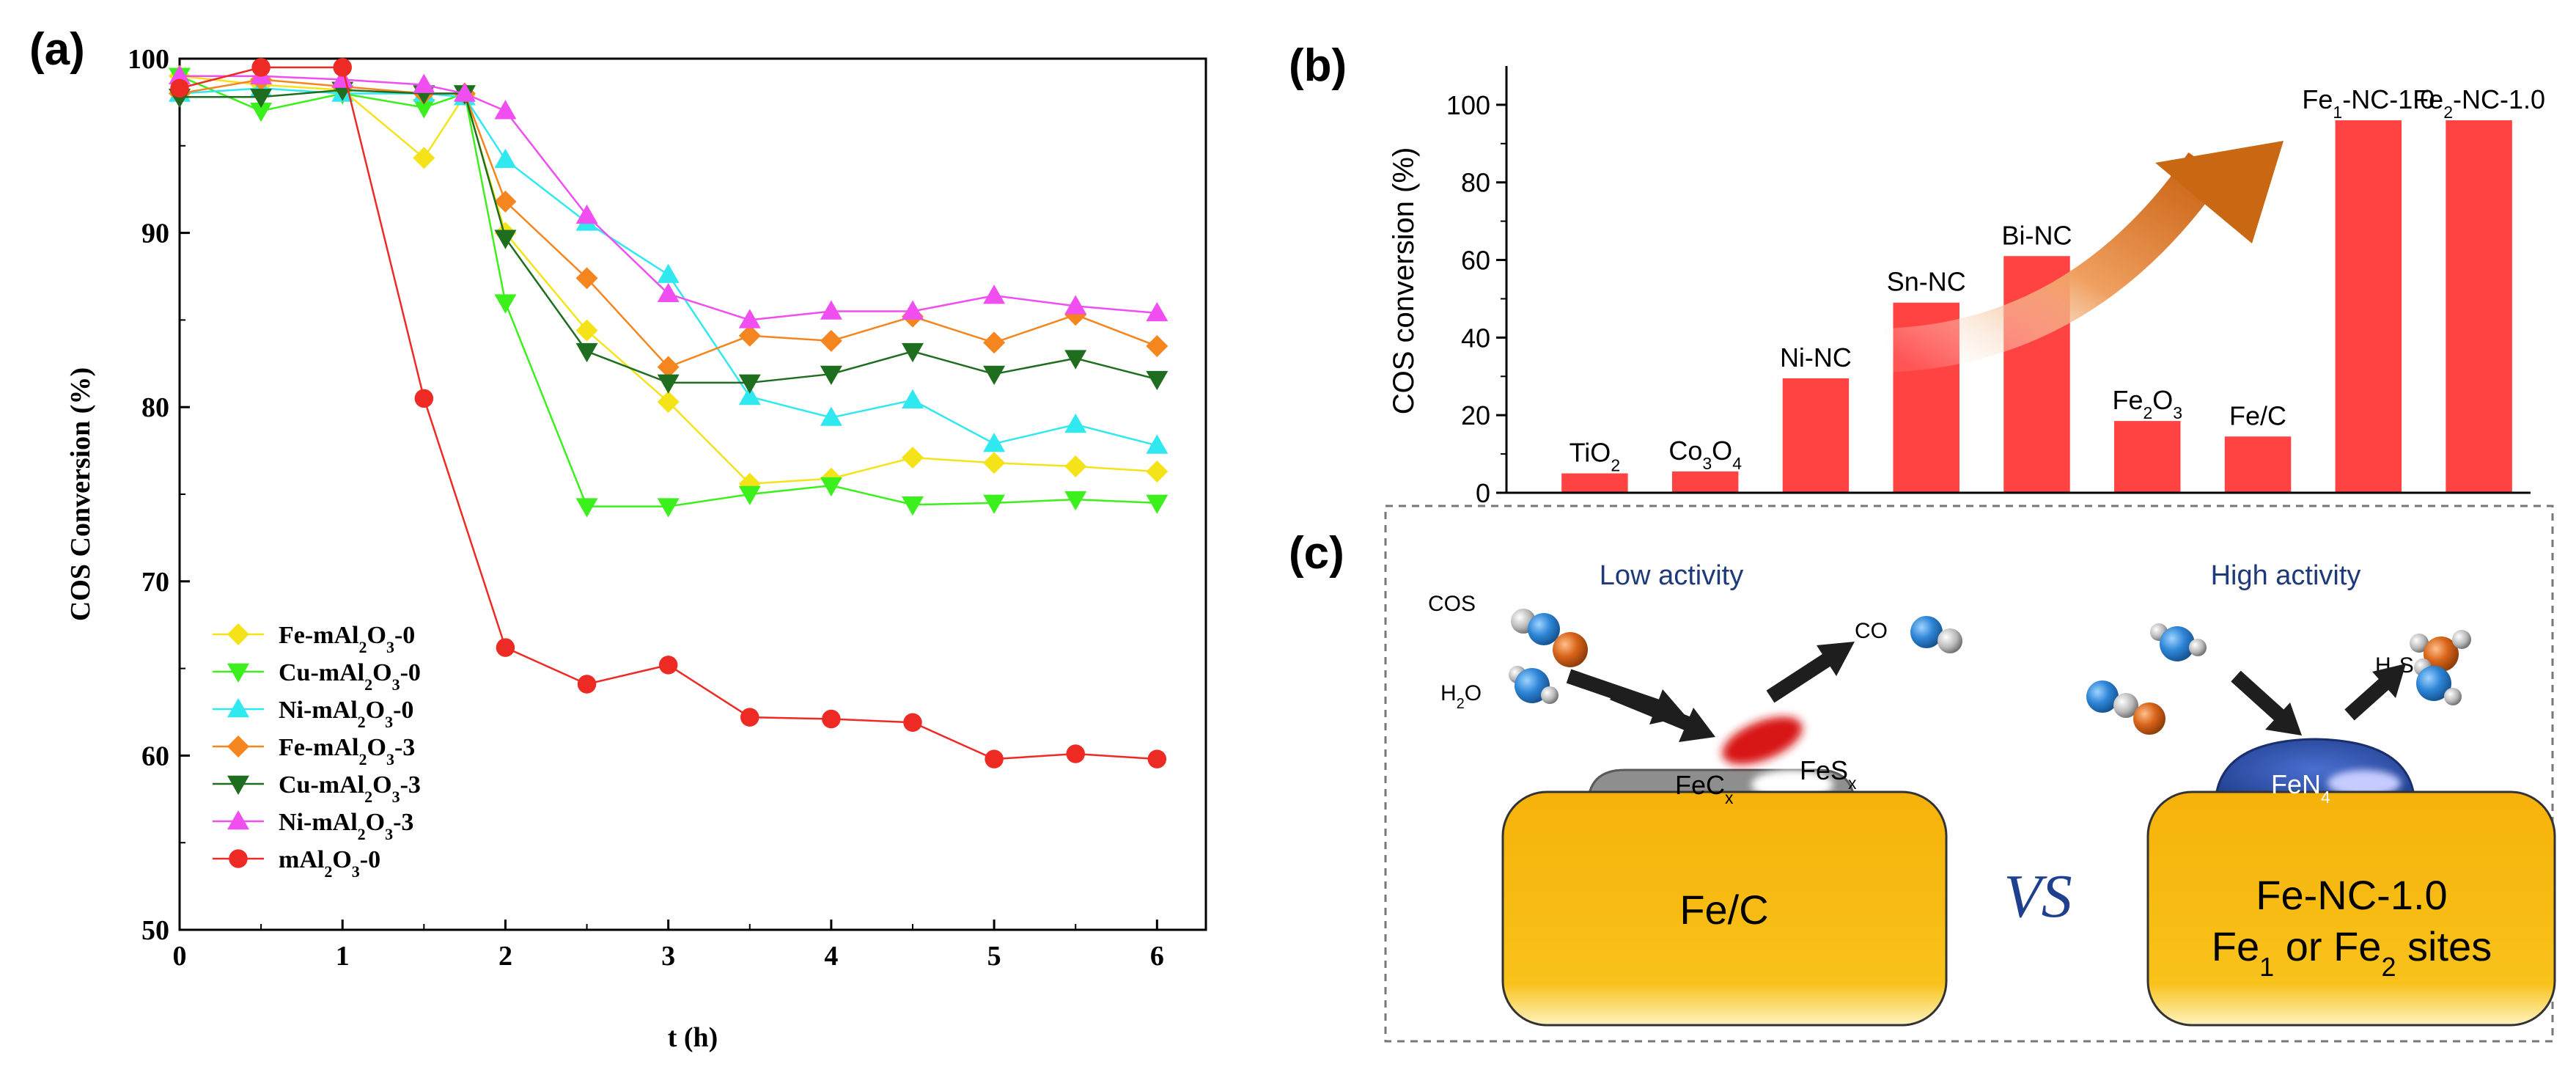 This screenshot has height=1075, width=2576. What do you see at coordinates (1452, 604) in the screenshot?
I see `cos-label: COS` at bounding box center [1452, 604].